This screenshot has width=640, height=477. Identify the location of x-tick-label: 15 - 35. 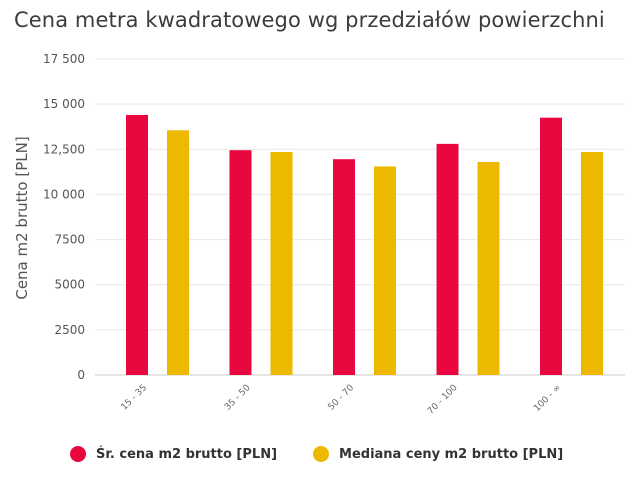
(135, 398).